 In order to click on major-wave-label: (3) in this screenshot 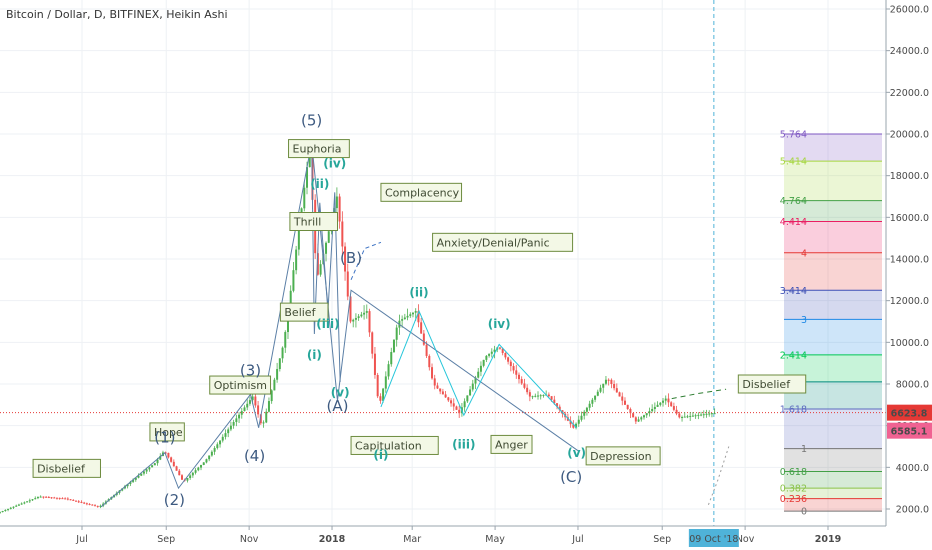, I will do `click(250, 371)`.